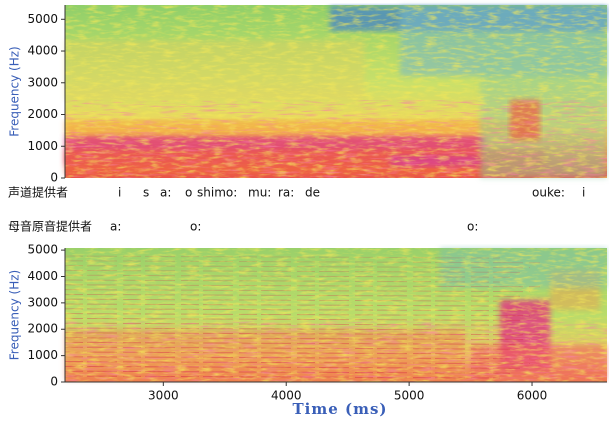 The height and width of the screenshot is (422, 609). I want to click on phoneme: ra:, so click(286, 193).